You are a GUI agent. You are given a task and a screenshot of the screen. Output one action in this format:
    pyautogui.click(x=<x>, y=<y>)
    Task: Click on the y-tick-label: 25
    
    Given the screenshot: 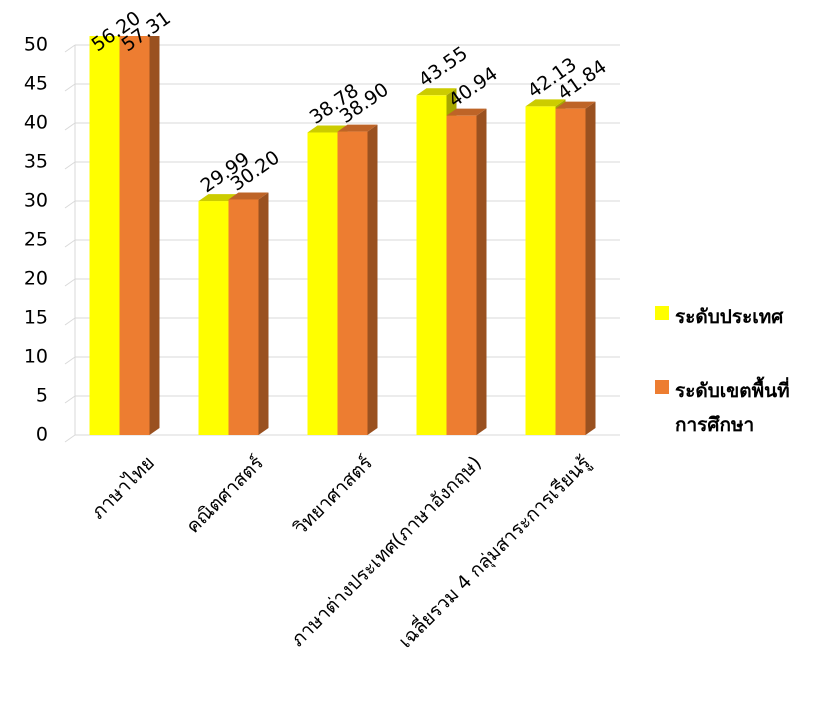 What is the action you would take?
    pyautogui.click(x=36, y=240)
    